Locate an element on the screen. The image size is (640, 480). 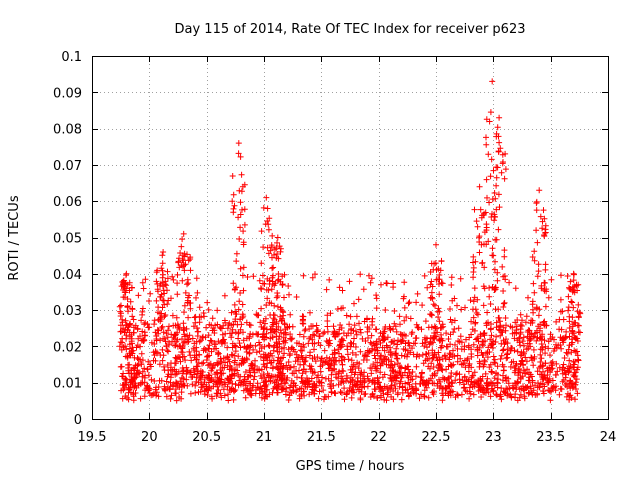
y-tick-label: 0.01 is located at coordinates (67, 384).